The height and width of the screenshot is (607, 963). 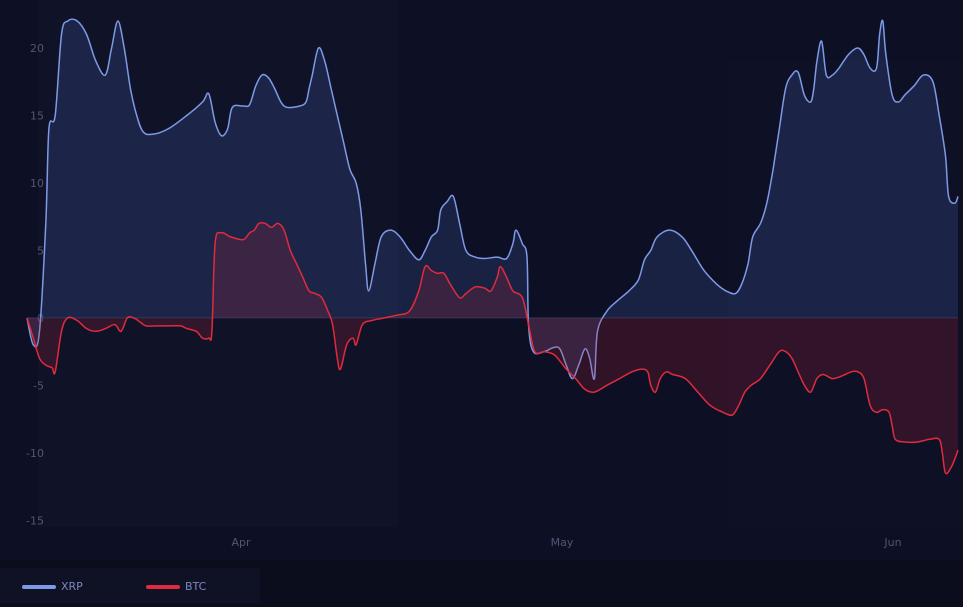 I want to click on legend-swatch-xrp, so click(x=39, y=586).